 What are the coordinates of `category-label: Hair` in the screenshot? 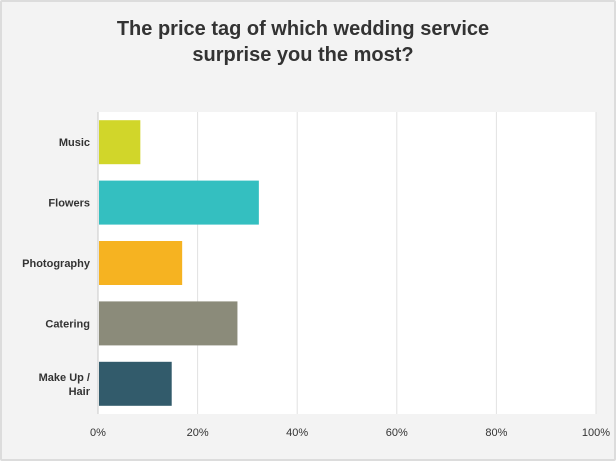 It's located at (80, 392).